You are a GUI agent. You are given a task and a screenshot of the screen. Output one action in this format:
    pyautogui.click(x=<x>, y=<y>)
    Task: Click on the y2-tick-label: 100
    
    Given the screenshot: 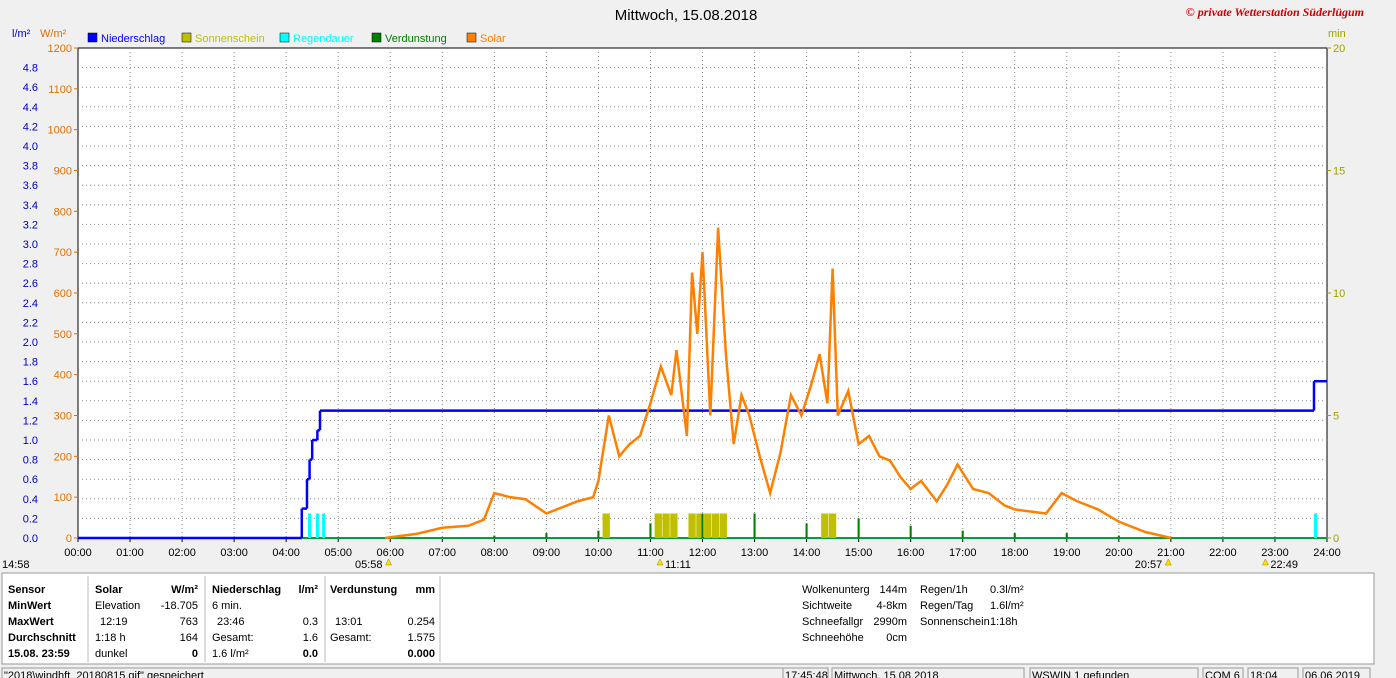 What is the action you would take?
    pyautogui.click(x=63, y=498)
    